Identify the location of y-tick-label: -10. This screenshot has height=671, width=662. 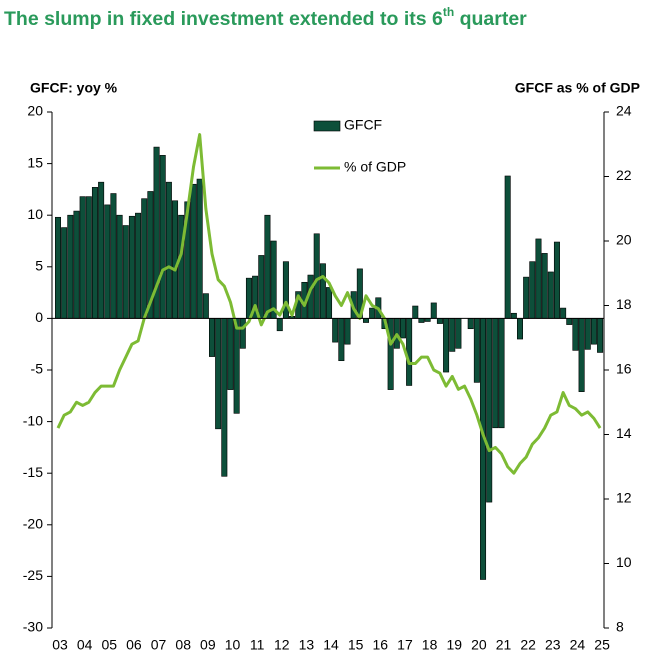
(33, 420).